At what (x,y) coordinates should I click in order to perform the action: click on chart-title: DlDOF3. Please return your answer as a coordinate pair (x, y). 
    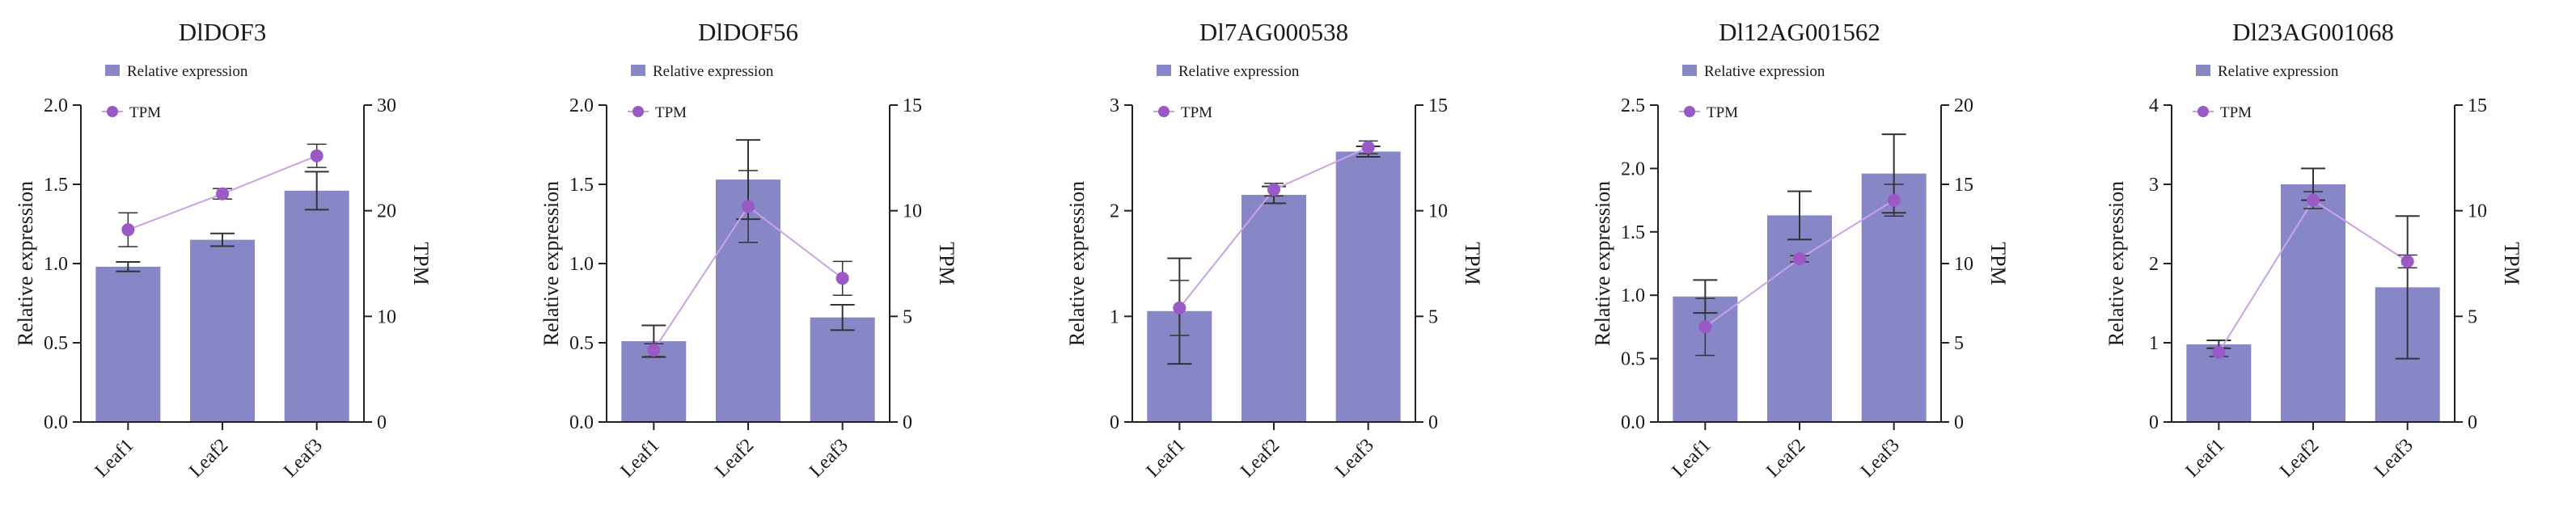
    Looking at the image, I should click on (223, 32).